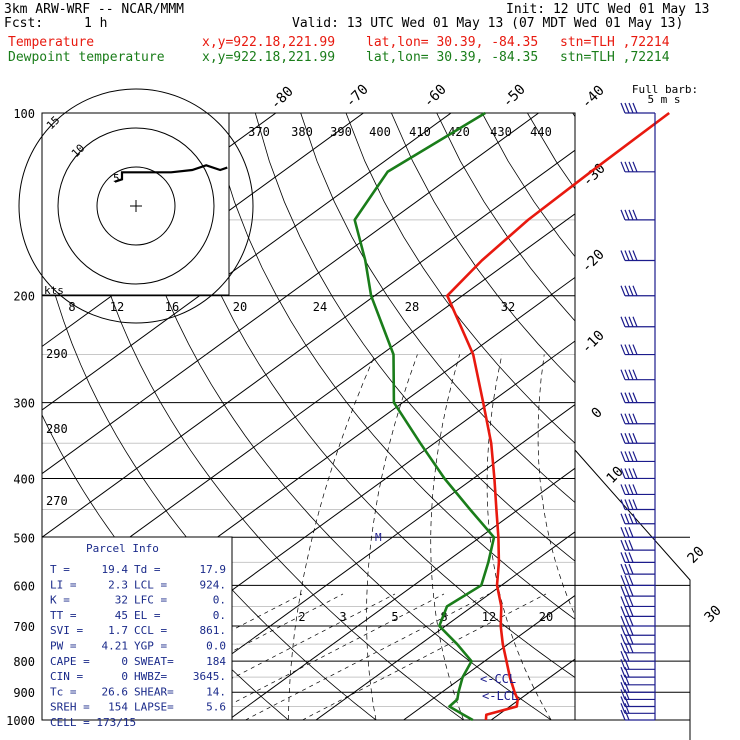  I want to click on parcel-key: SHEAR=, so click(154, 691).